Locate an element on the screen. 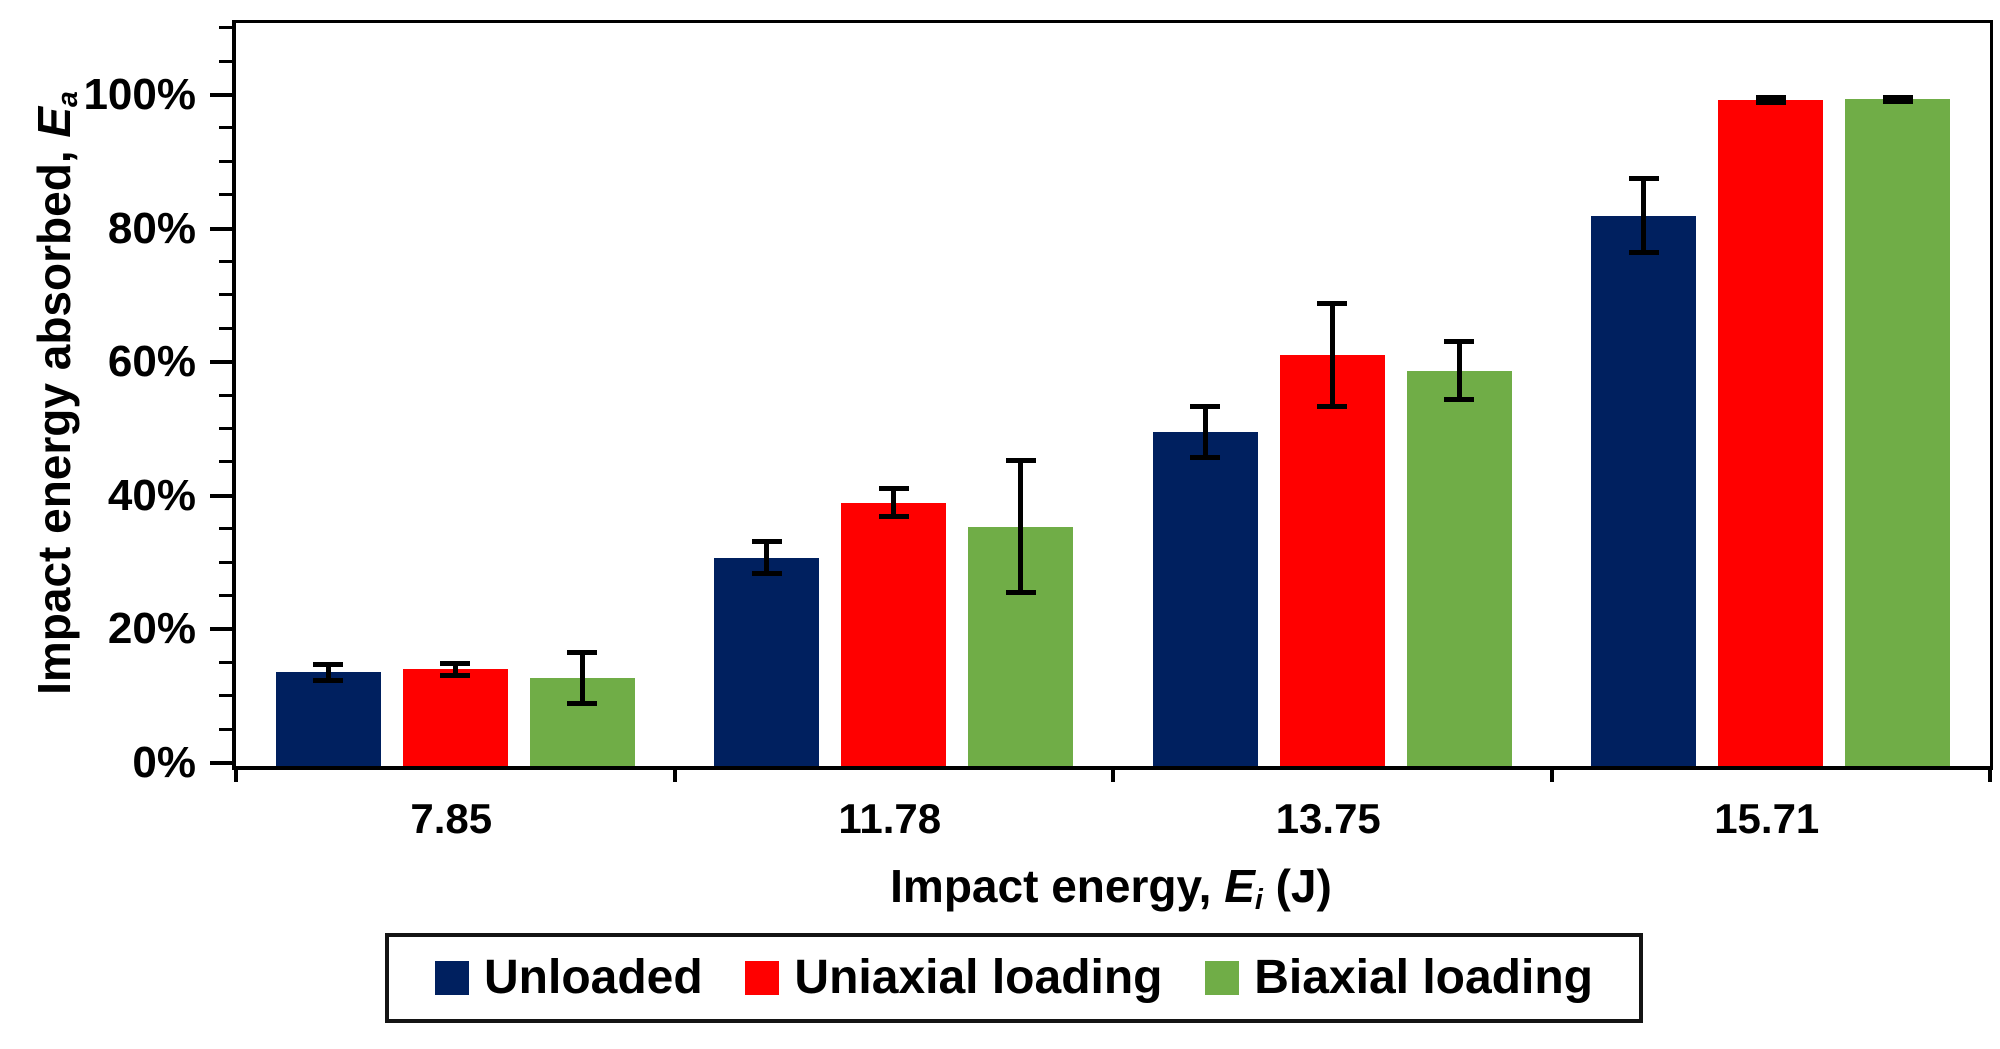 This screenshot has height=1049, width=2000. x-axis-category-label: 15.71 is located at coordinates (1767, 818).